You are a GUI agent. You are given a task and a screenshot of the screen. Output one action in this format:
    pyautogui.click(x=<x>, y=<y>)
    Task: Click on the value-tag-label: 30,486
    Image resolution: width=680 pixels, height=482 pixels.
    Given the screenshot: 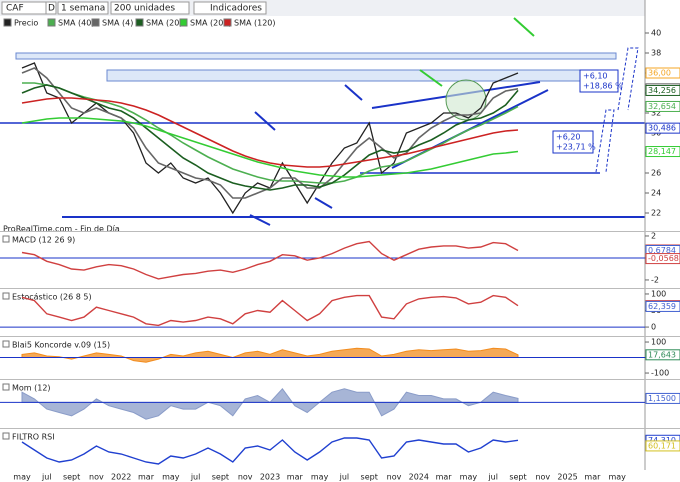 What is the action you would take?
    pyautogui.click(x=662, y=128)
    